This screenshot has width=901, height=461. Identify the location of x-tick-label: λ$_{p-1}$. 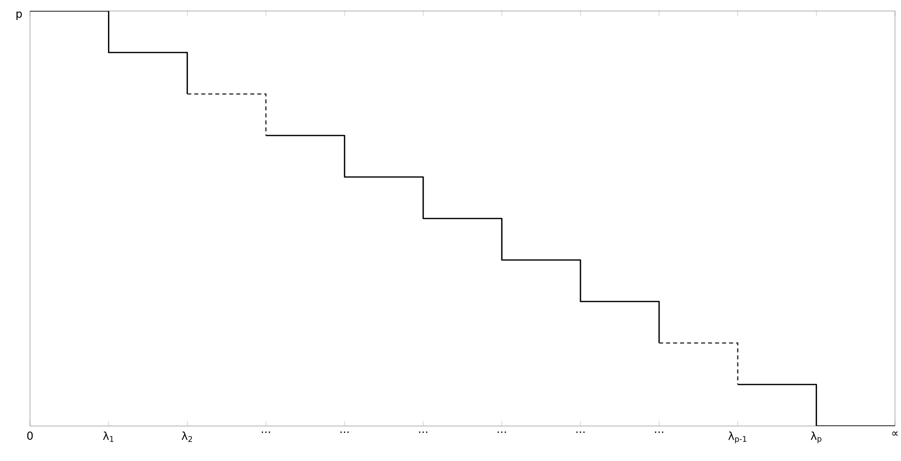
(737, 438).